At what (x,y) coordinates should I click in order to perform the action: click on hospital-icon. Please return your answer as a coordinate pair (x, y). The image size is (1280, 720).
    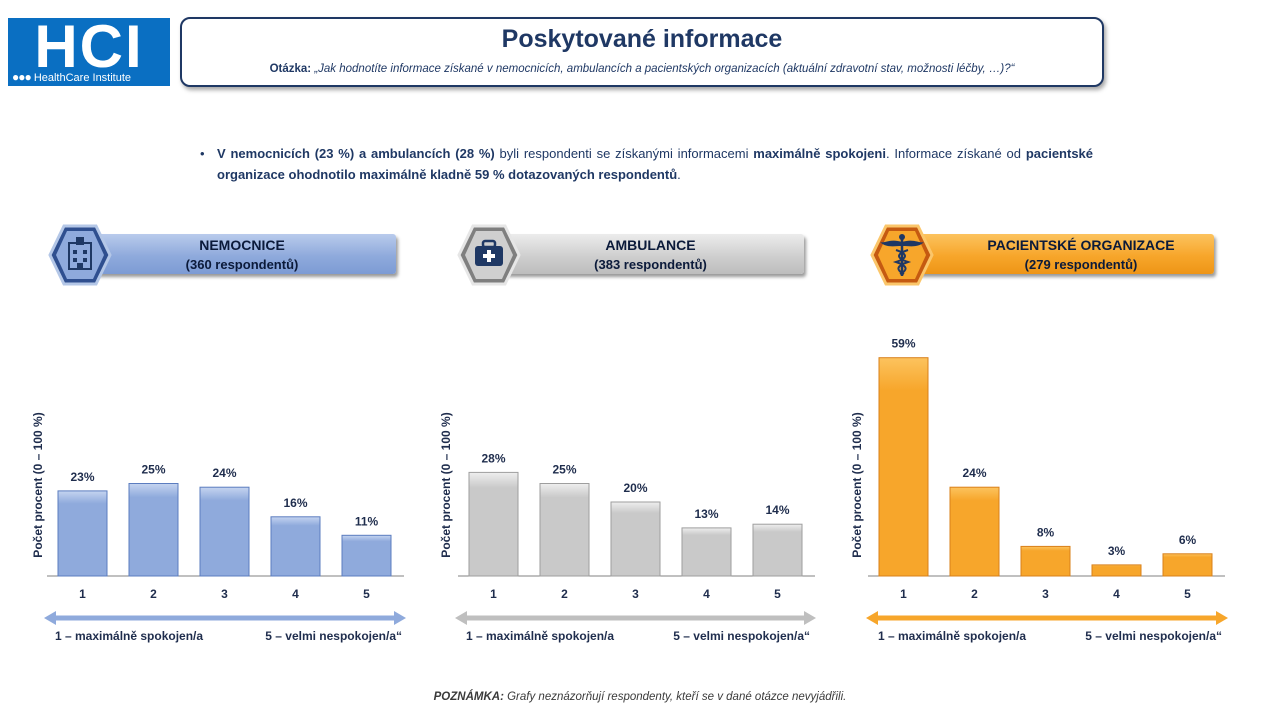
    Looking at the image, I should click on (80, 255).